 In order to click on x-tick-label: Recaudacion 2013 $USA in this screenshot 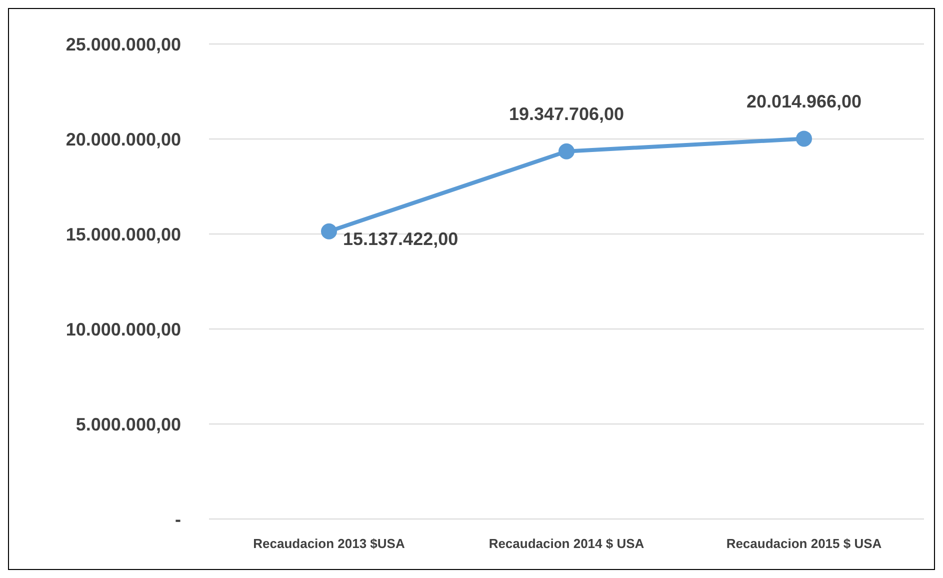, I will do `click(329, 544)`.